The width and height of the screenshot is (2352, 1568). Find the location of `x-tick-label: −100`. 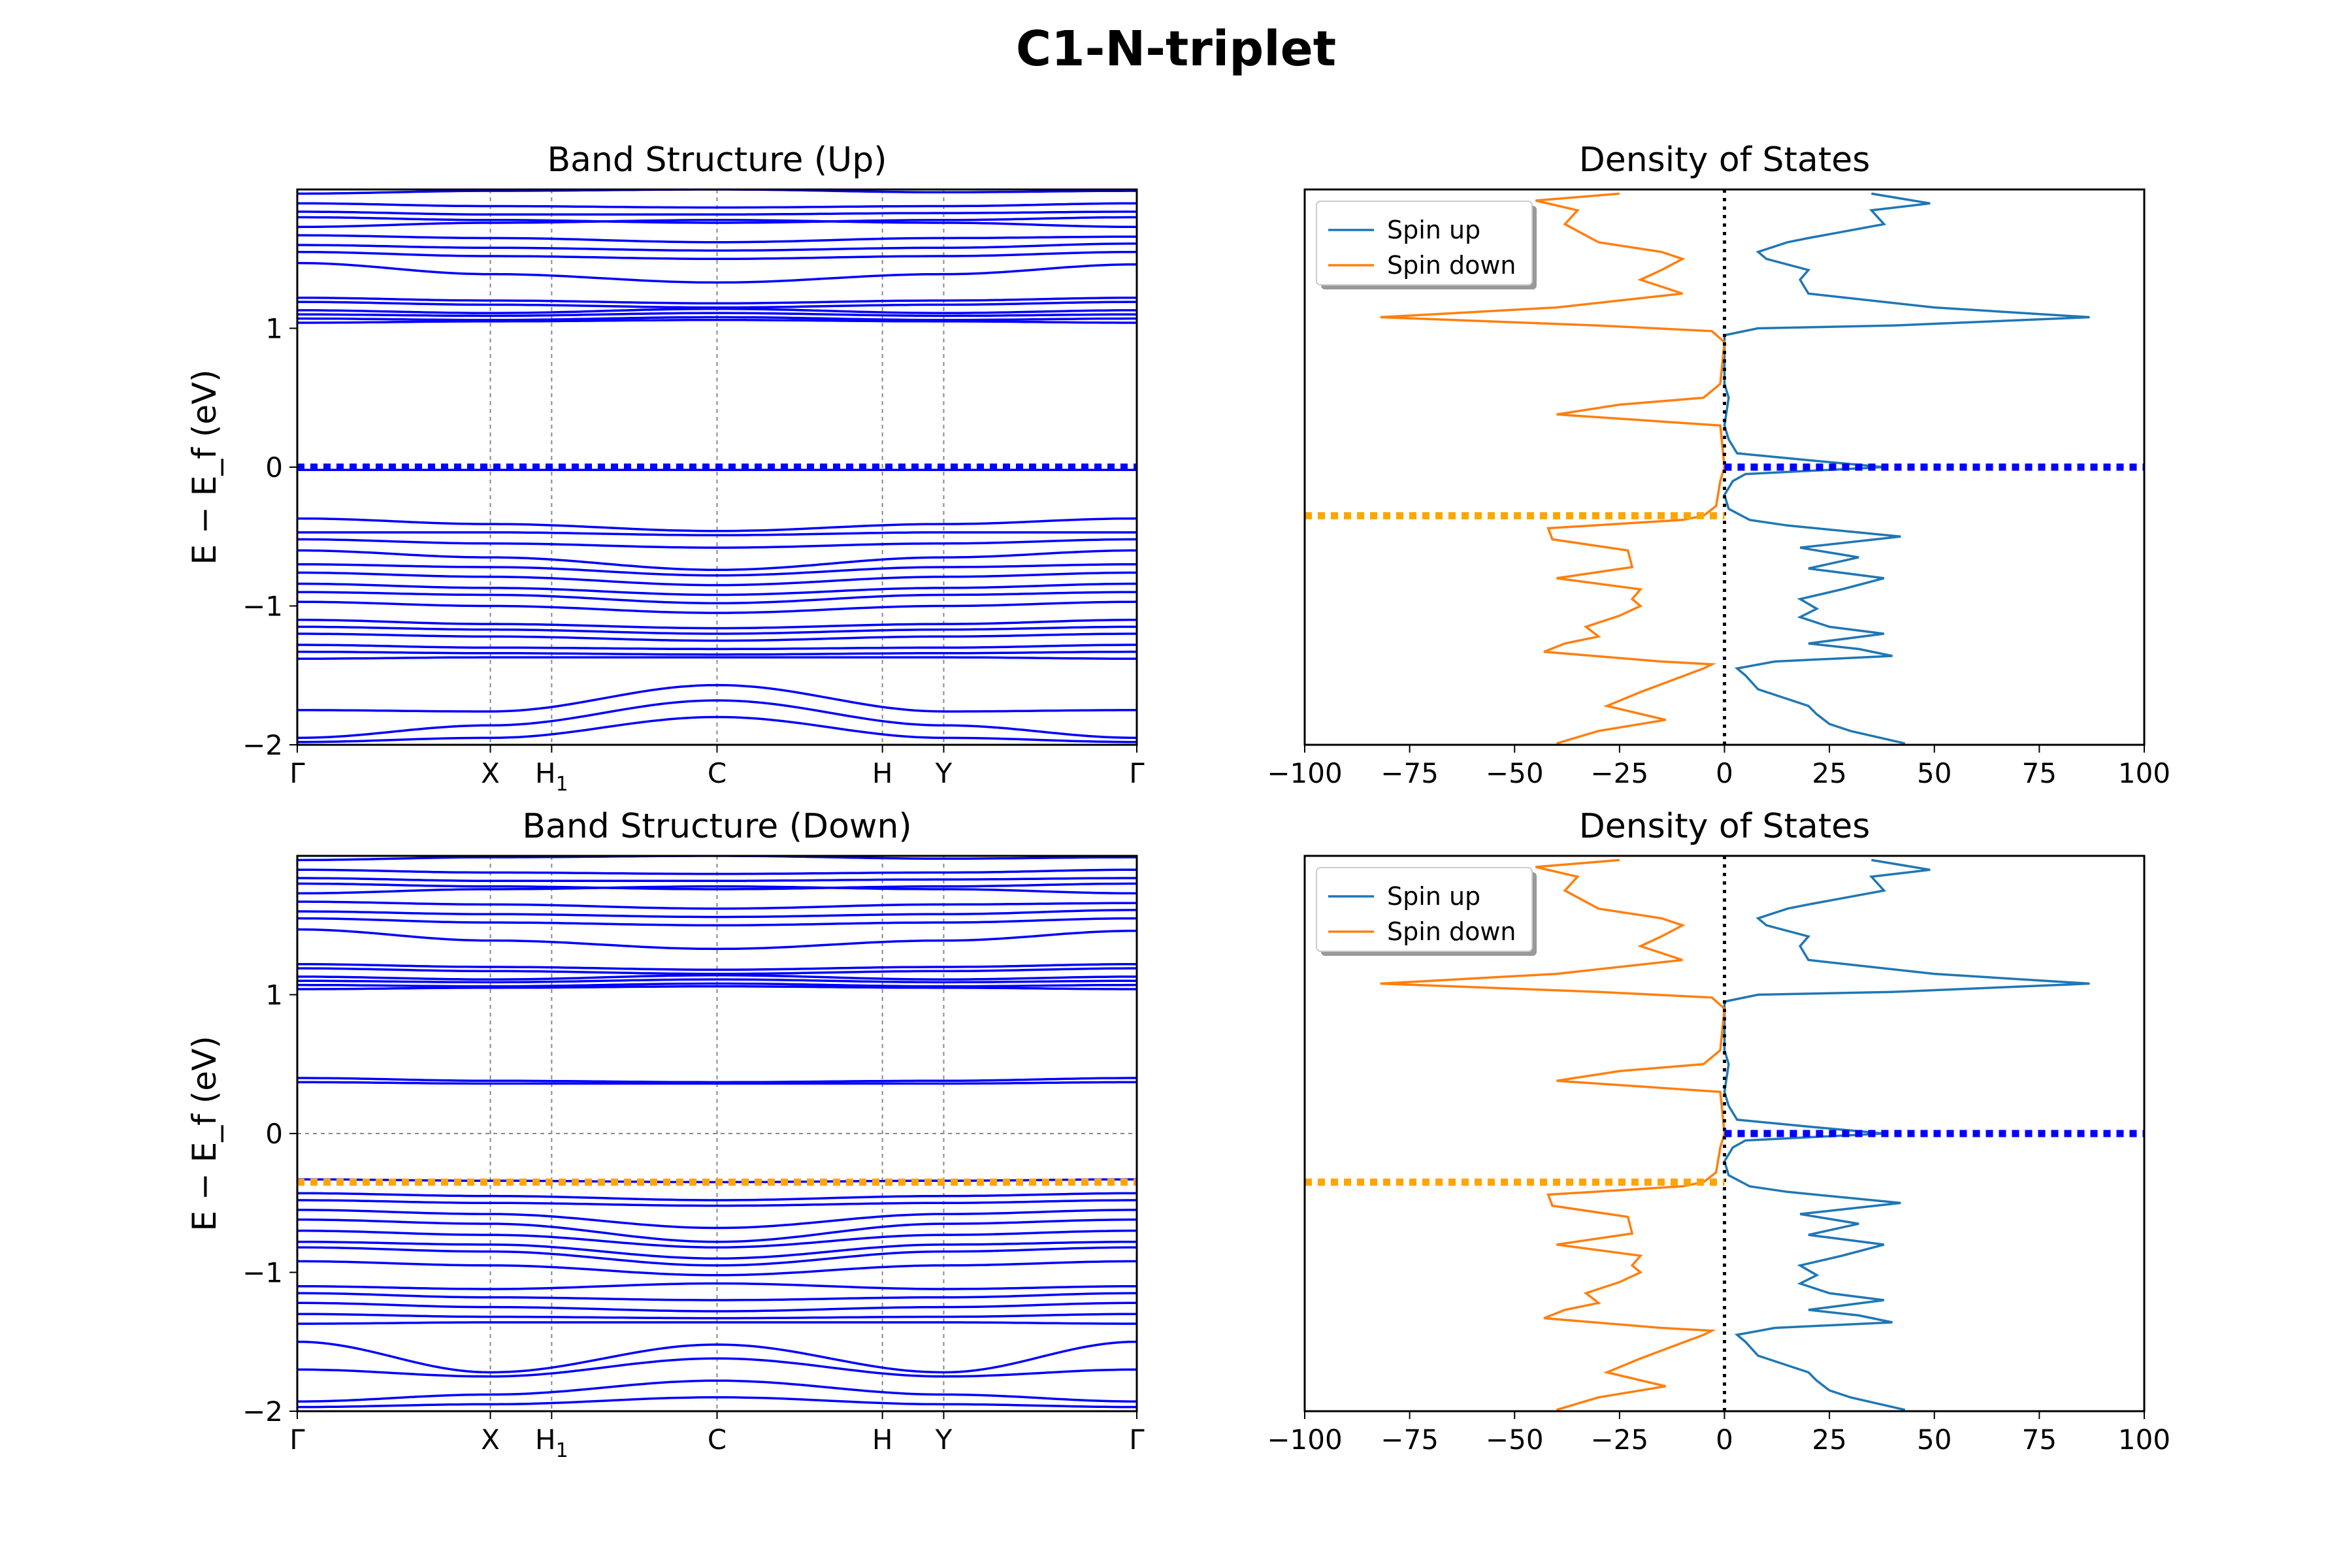

x-tick-label: −100 is located at coordinates (1304, 773).